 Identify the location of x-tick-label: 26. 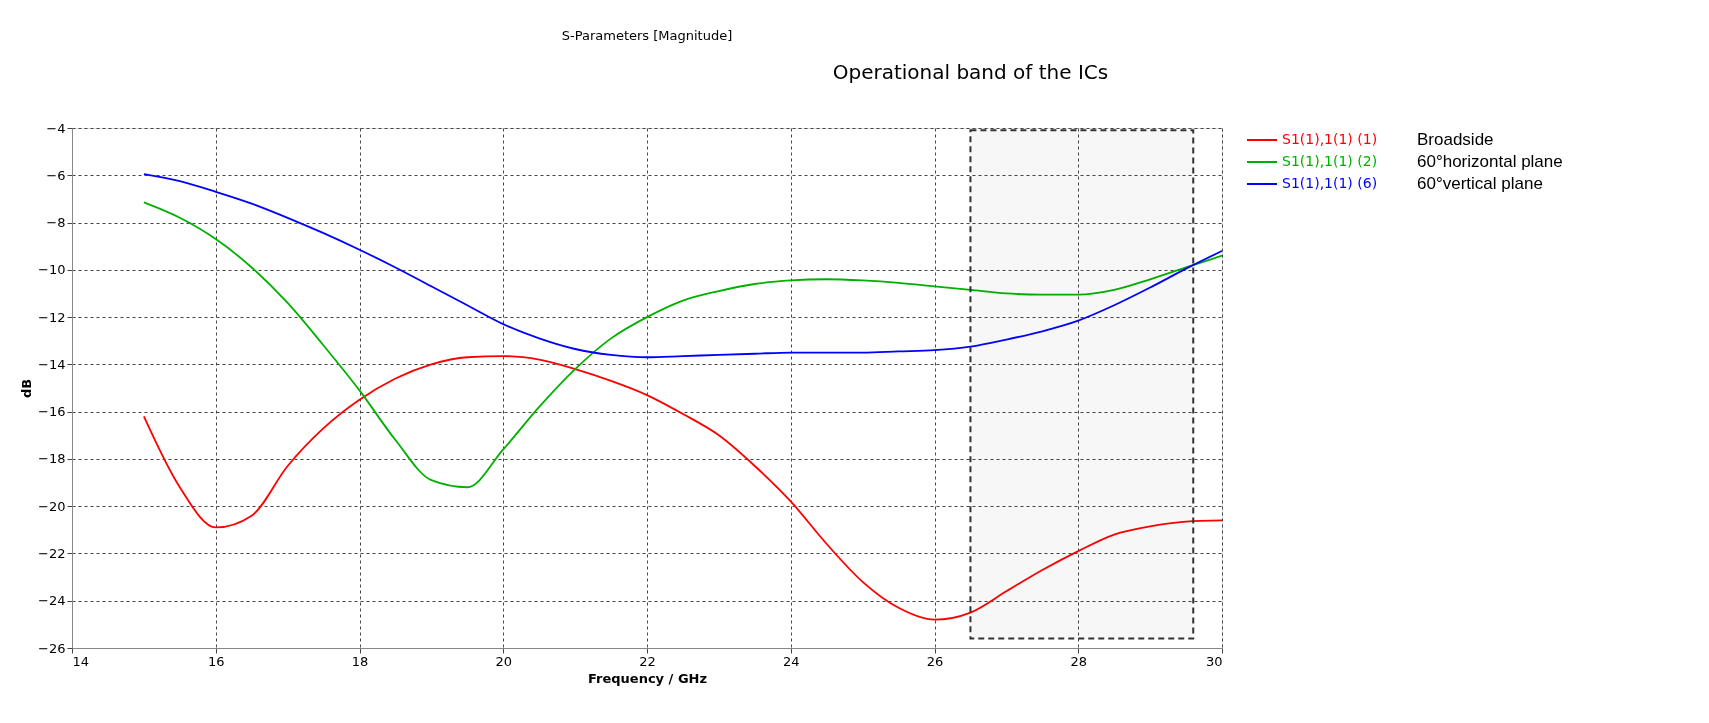
(935, 661).